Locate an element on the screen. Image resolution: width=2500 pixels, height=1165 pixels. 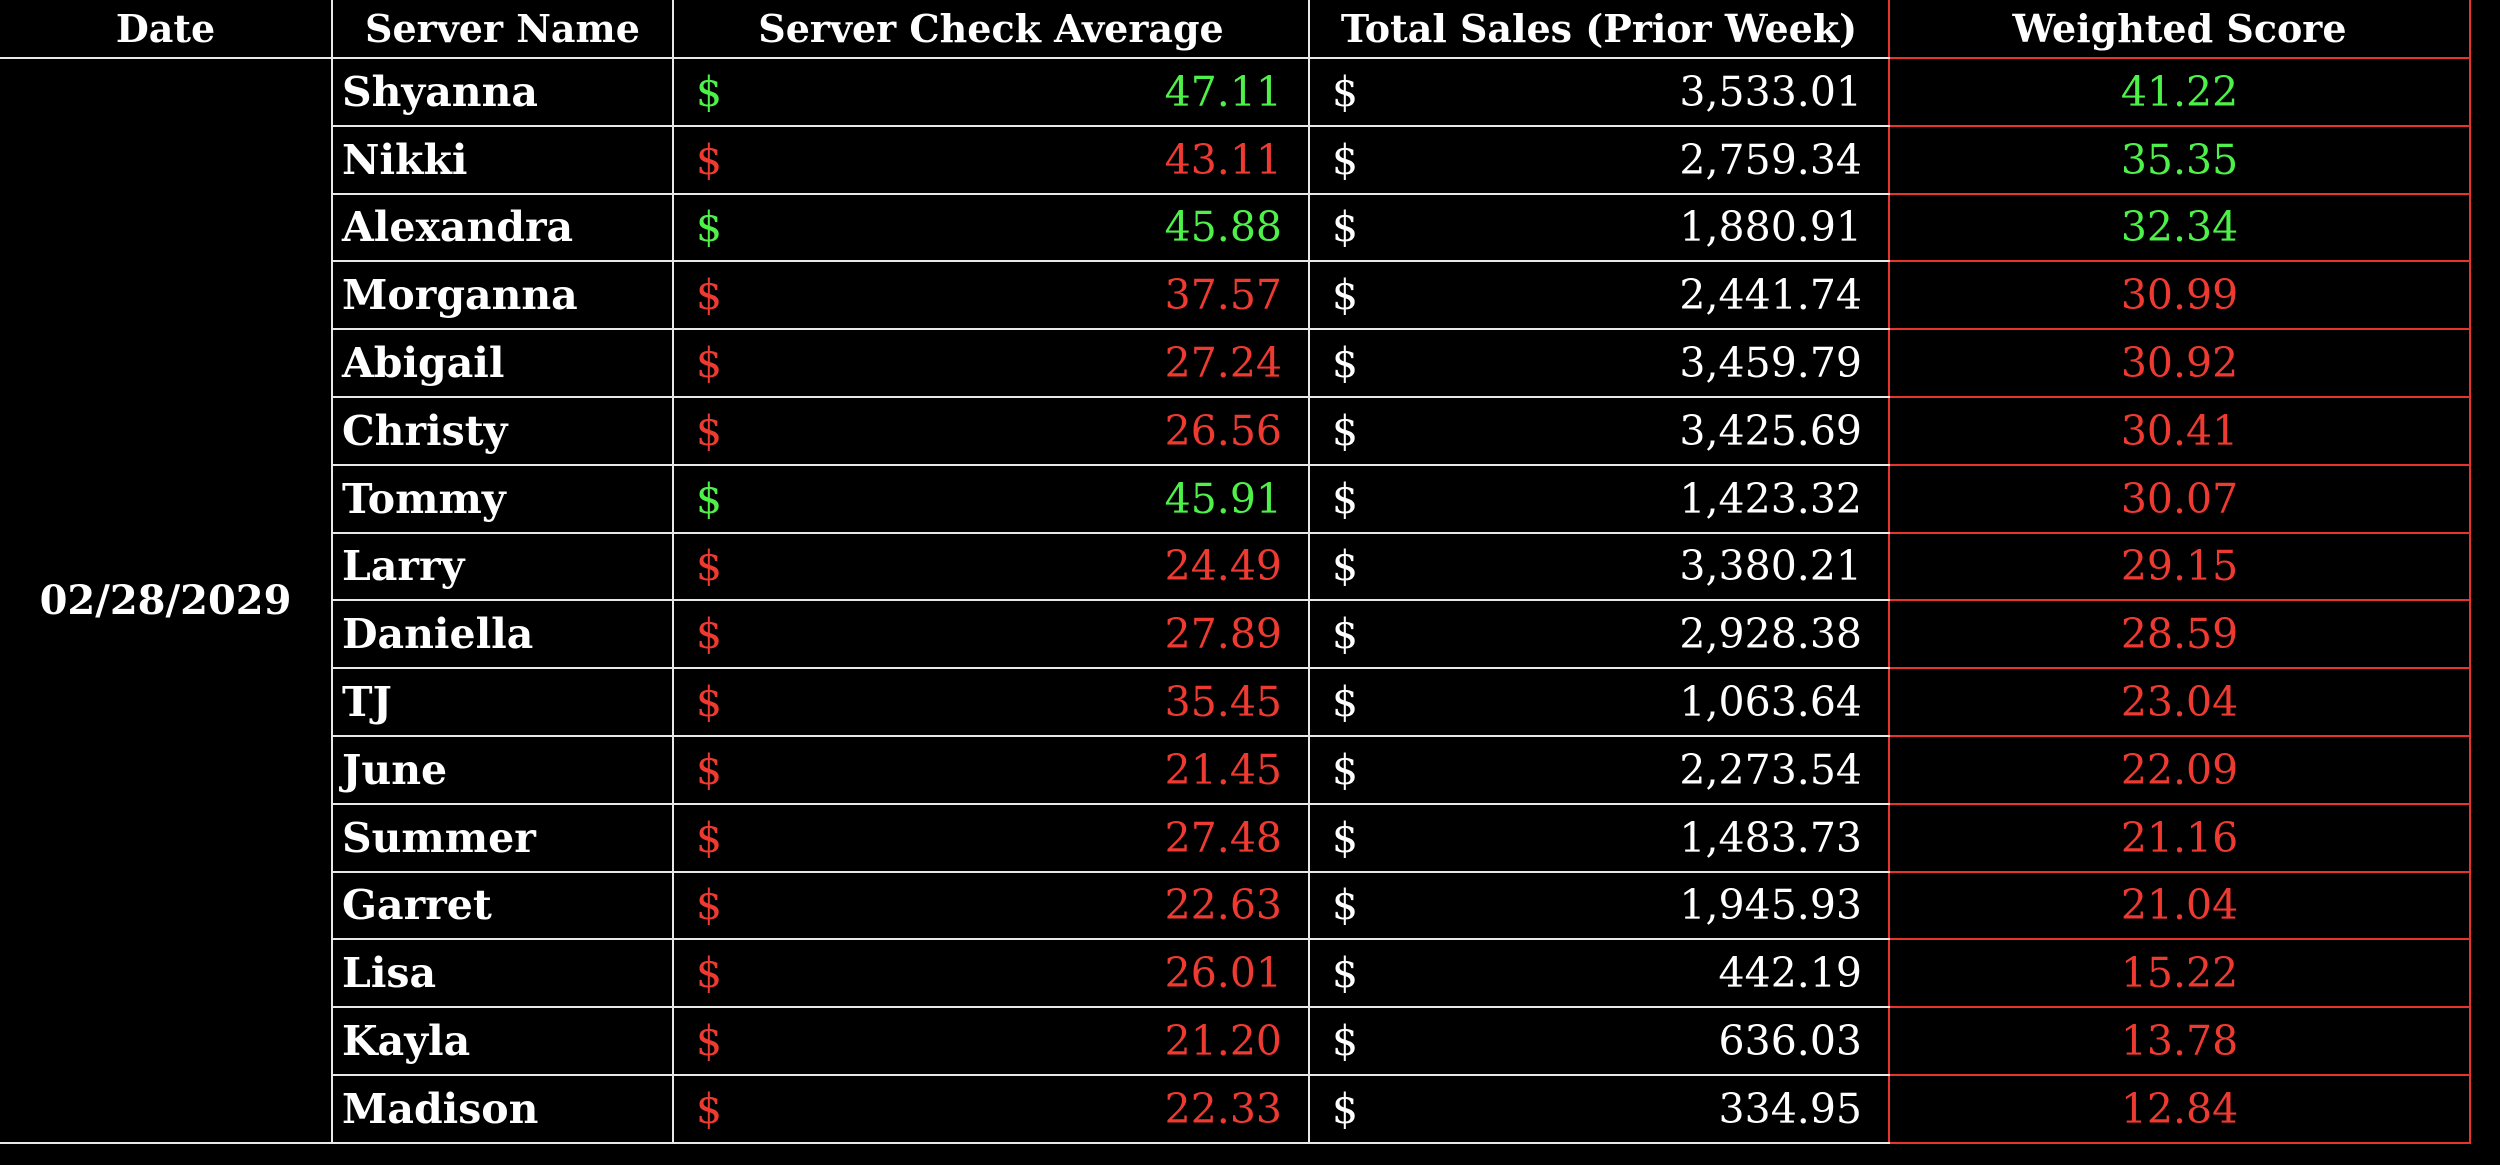
server-name-cell: Daniella is located at coordinates (502, 635).